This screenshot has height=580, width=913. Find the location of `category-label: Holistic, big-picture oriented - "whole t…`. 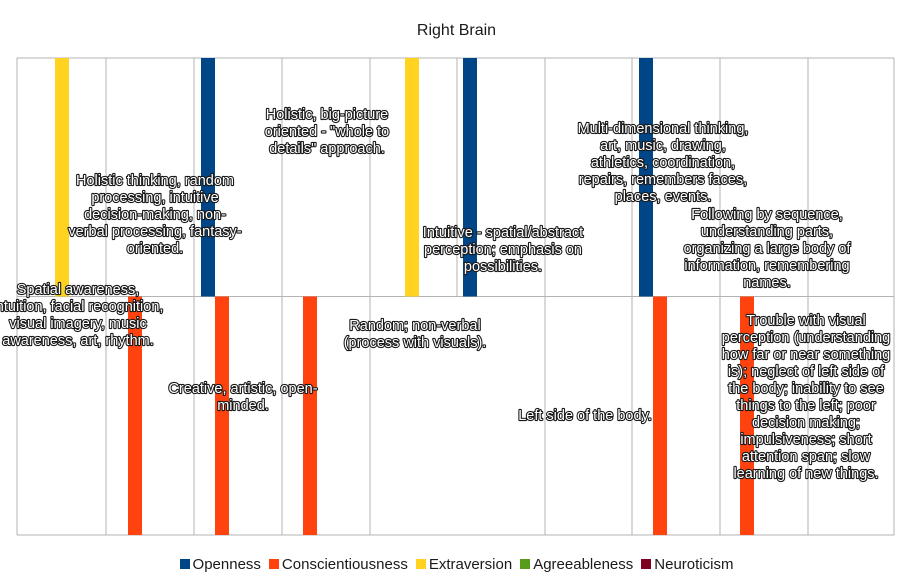

category-label: Holistic, big-picture oriented - "whole t… is located at coordinates (327, 132).